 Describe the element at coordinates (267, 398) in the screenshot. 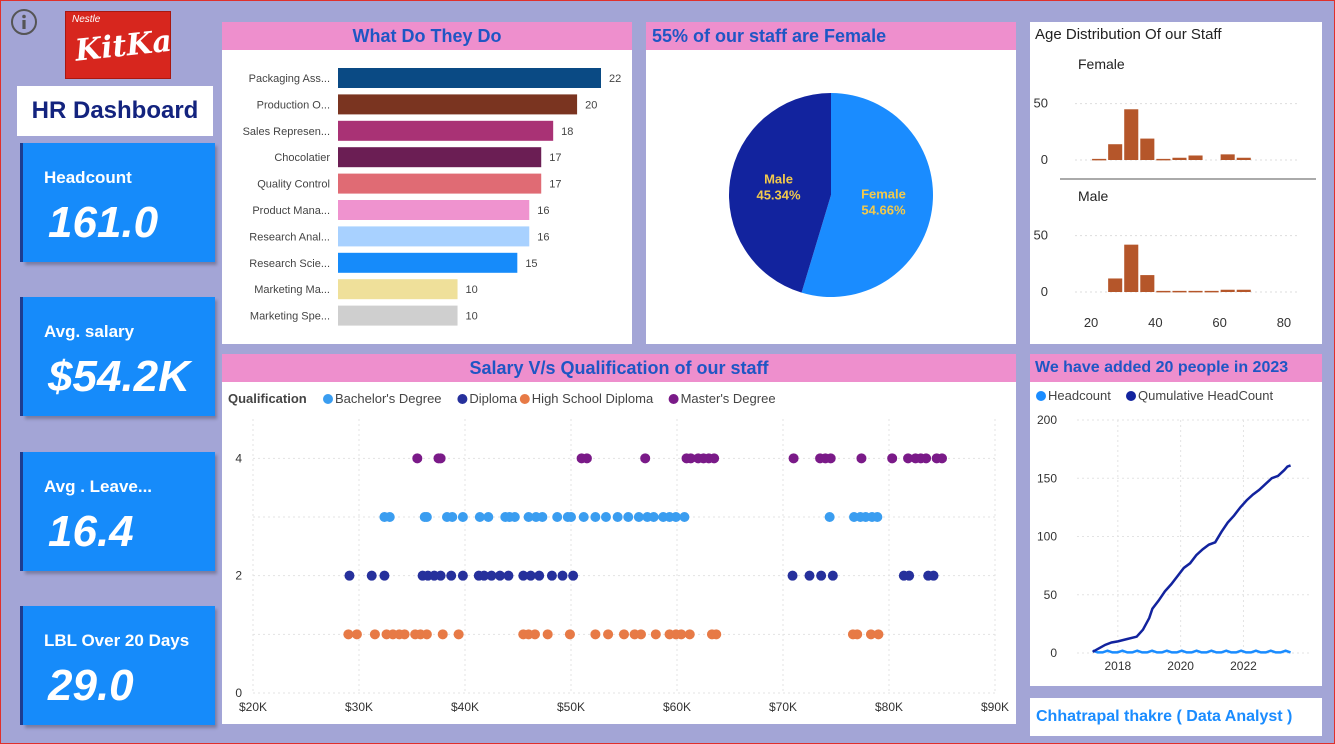

I see `scatter-legend-title: Qualification` at that location.